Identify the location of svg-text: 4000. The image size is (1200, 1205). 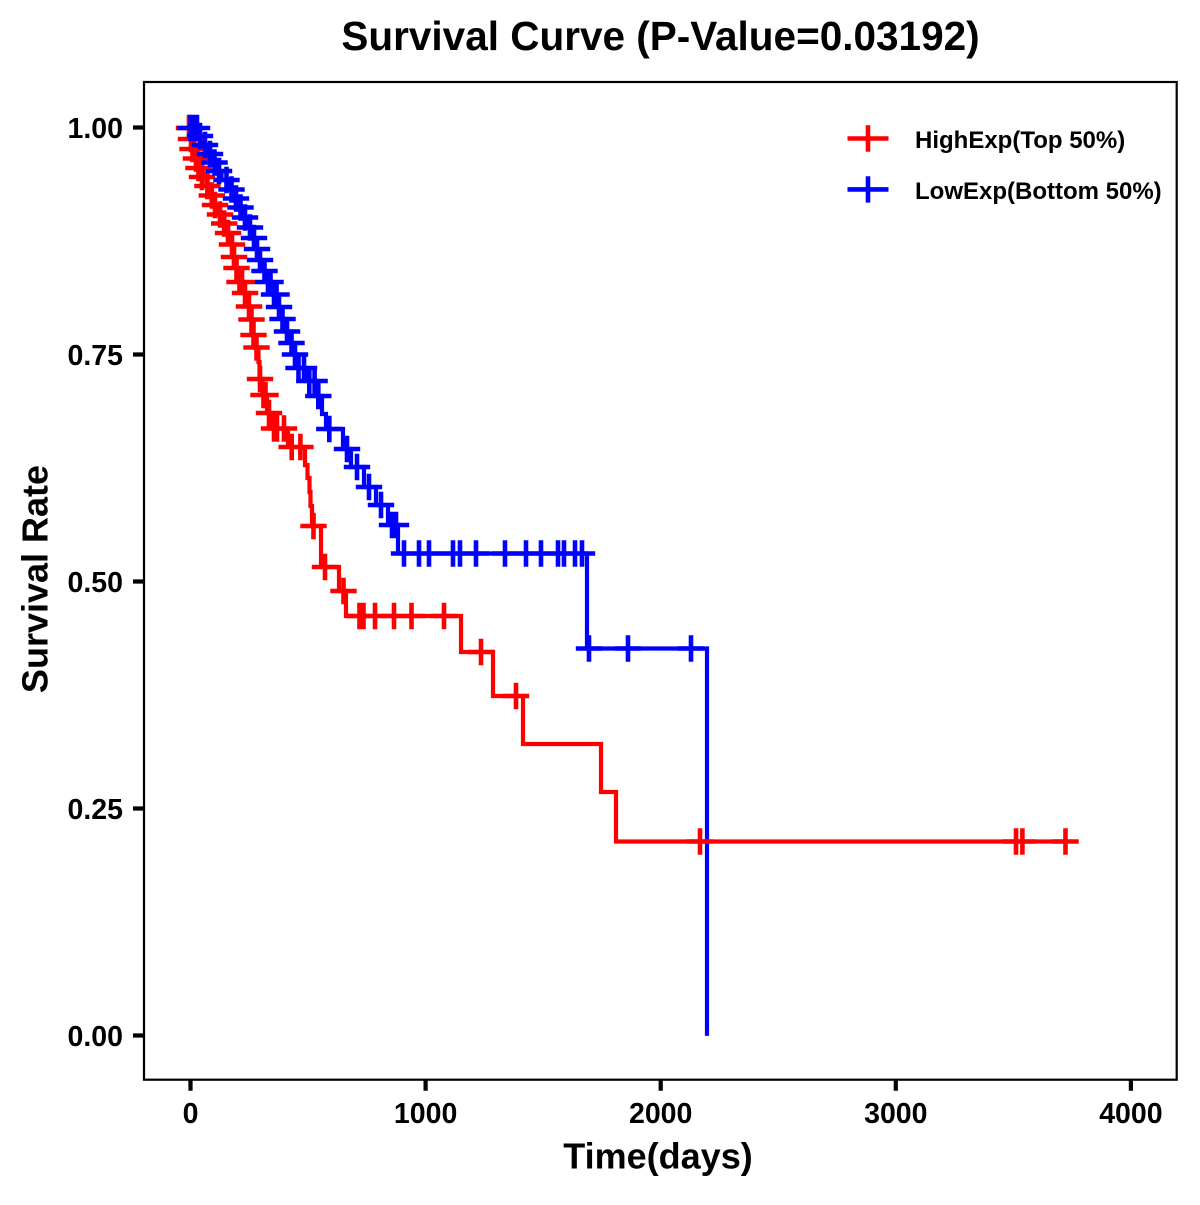
(1130, 1114).